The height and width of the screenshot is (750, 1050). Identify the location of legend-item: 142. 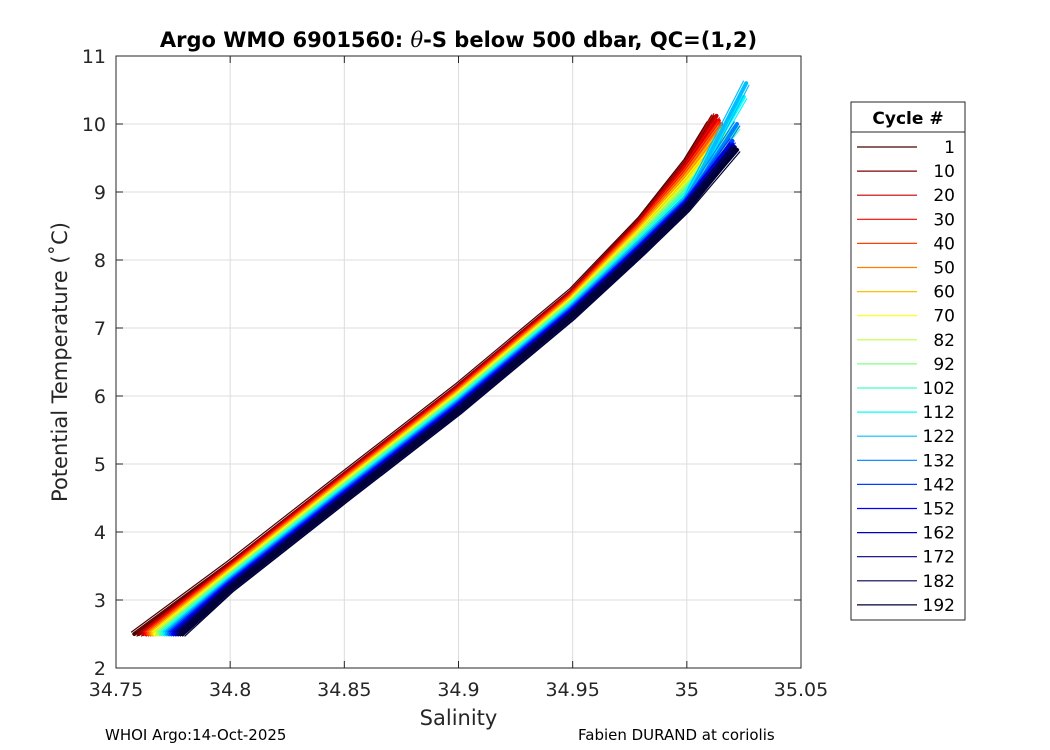
(906, 485).